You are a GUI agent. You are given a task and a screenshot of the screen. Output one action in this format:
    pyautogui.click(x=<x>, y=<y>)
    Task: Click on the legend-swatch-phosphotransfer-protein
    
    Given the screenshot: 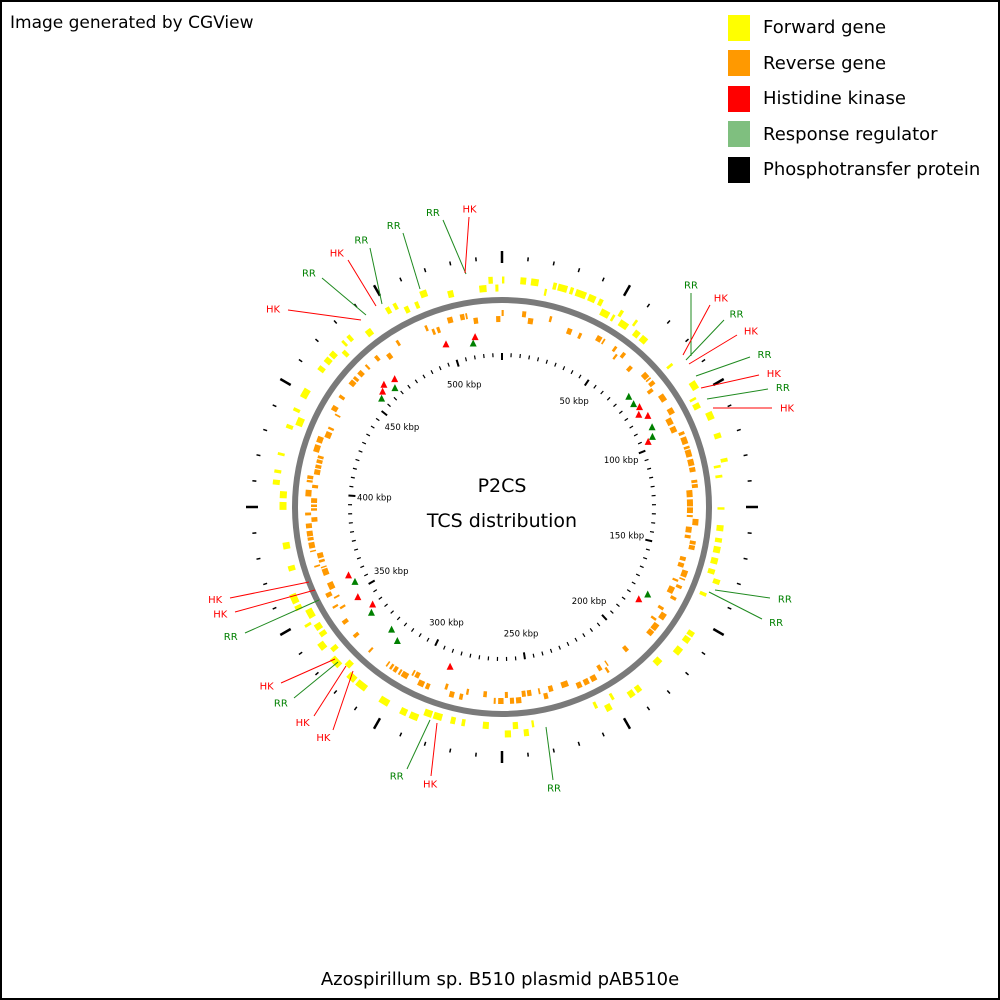 What is the action you would take?
    pyautogui.click(x=739, y=169)
    